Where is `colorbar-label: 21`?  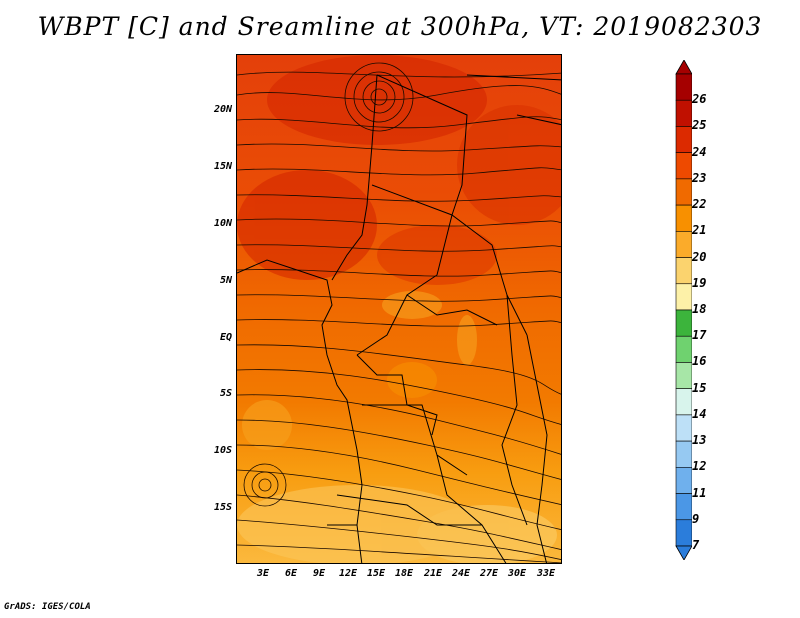
colorbar-label: 21 is located at coordinates (699, 230).